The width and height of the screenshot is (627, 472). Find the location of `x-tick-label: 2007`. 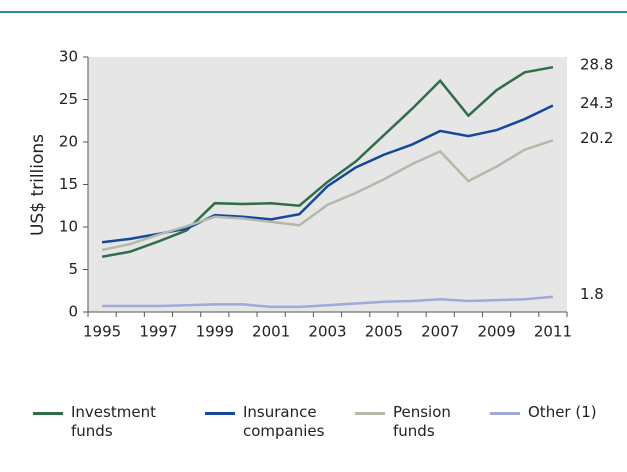

x-tick-label: 2007 is located at coordinates (440, 332).